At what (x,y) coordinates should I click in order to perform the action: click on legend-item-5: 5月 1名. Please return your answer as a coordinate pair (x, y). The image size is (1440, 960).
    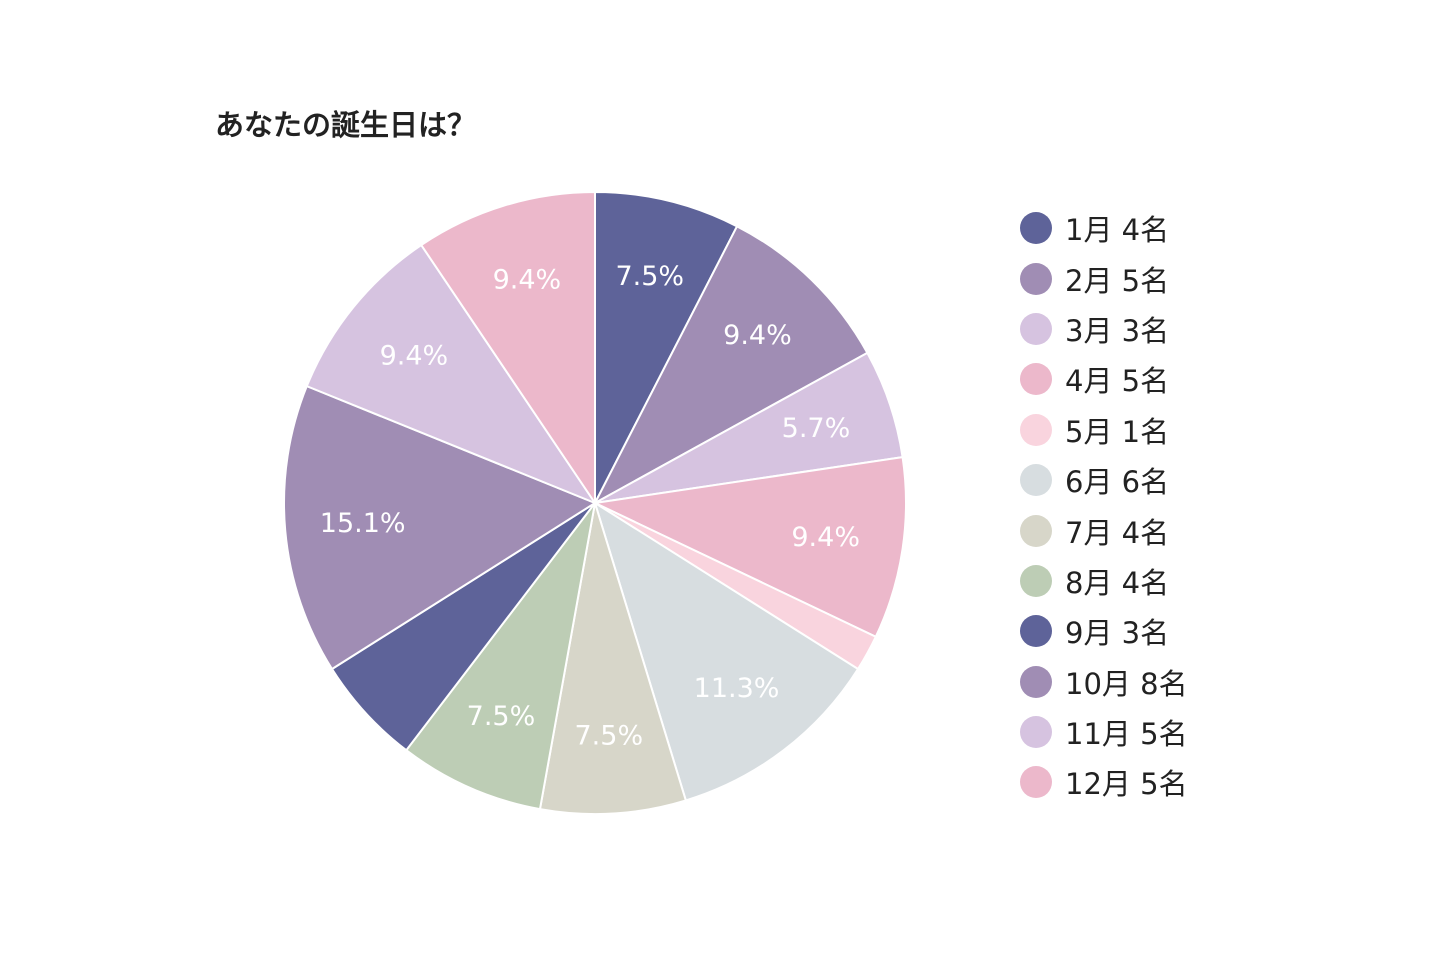
    Looking at the image, I should click on (1104, 430).